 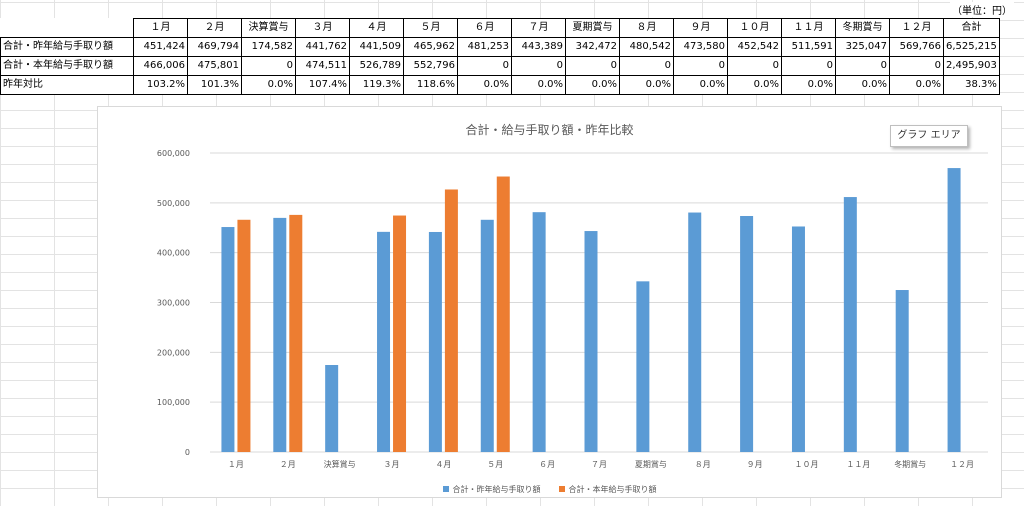 I want to click on y-tick-label: 400,000, so click(x=173, y=253).